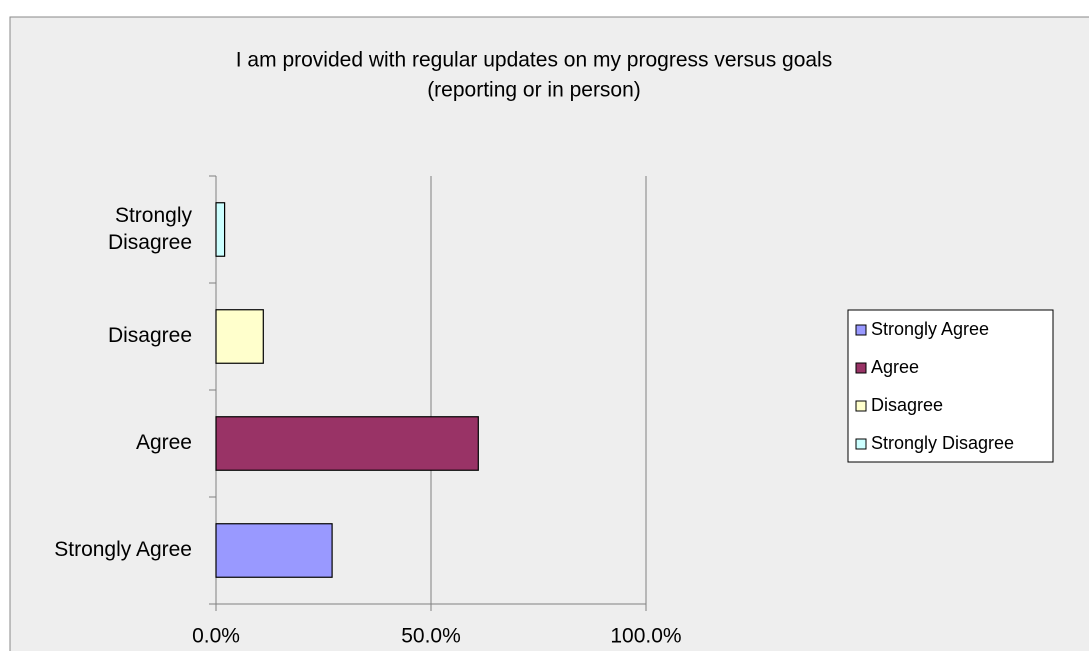  Describe the element at coordinates (431, 636) in the screenshot. I see `x-tick-label: 50.0%` at that location.